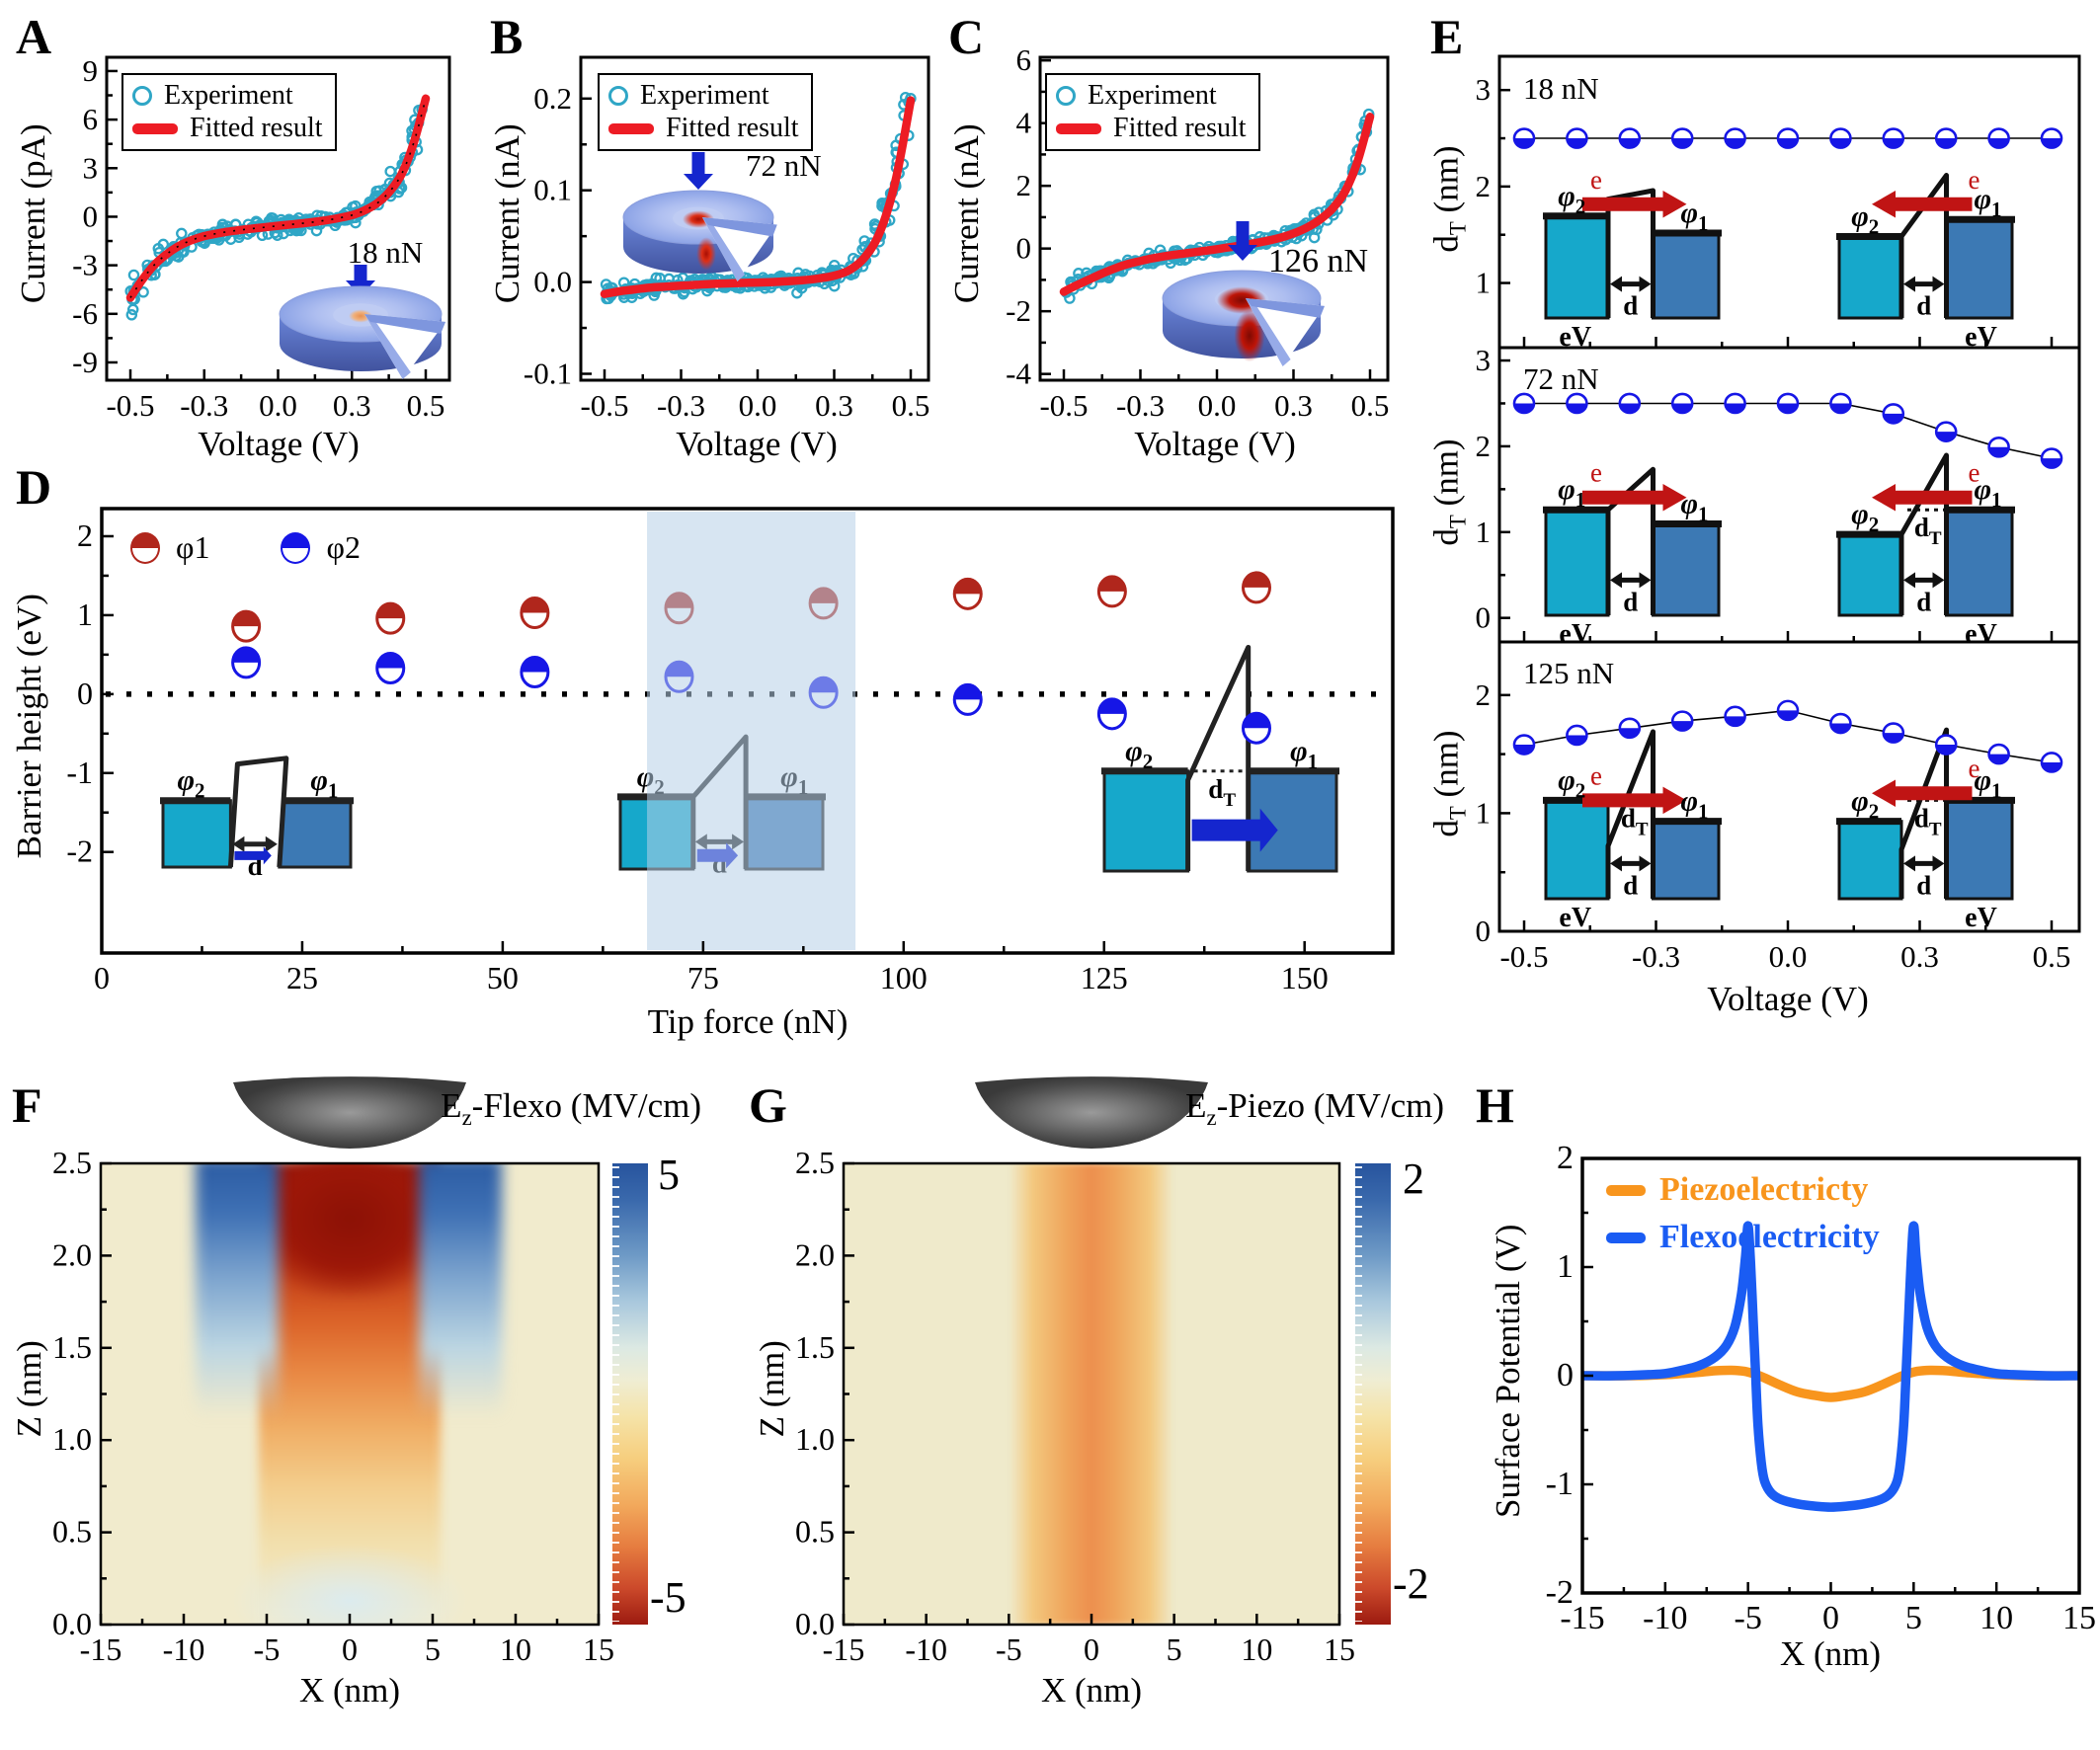  I want to click on flexo-positive-lobe-left, so click(238, 1314).